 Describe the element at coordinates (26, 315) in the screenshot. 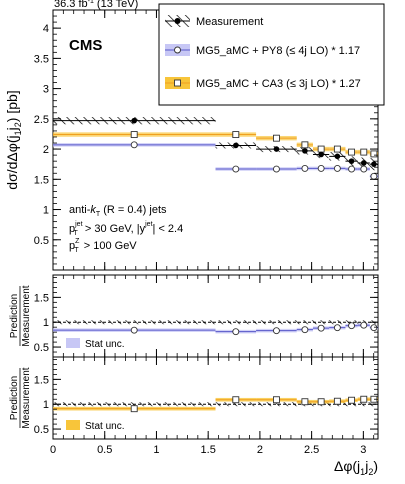

I see `ratio-top-denominator: Measurement` at that location.